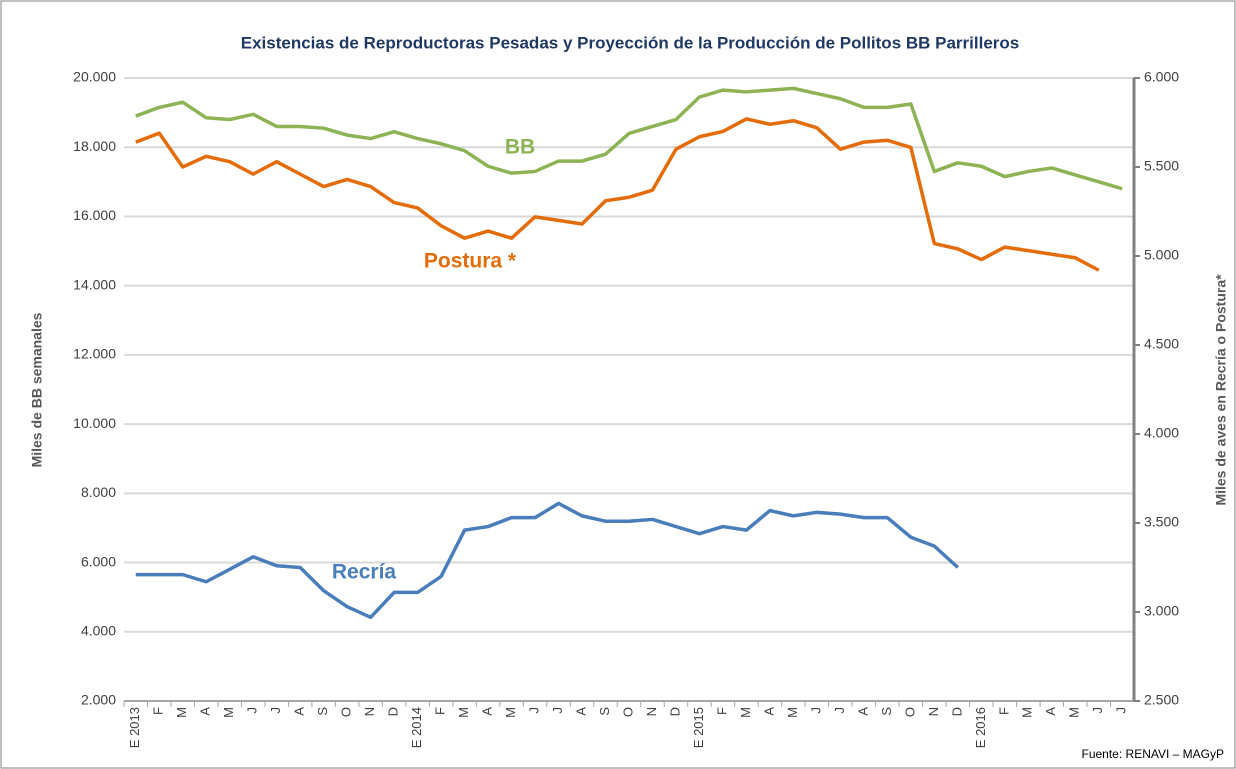  What do you see at coordinates (94, 423) in the screenshot?
I see `y-tick-label: 10.000` at bounding box center [94, 423].